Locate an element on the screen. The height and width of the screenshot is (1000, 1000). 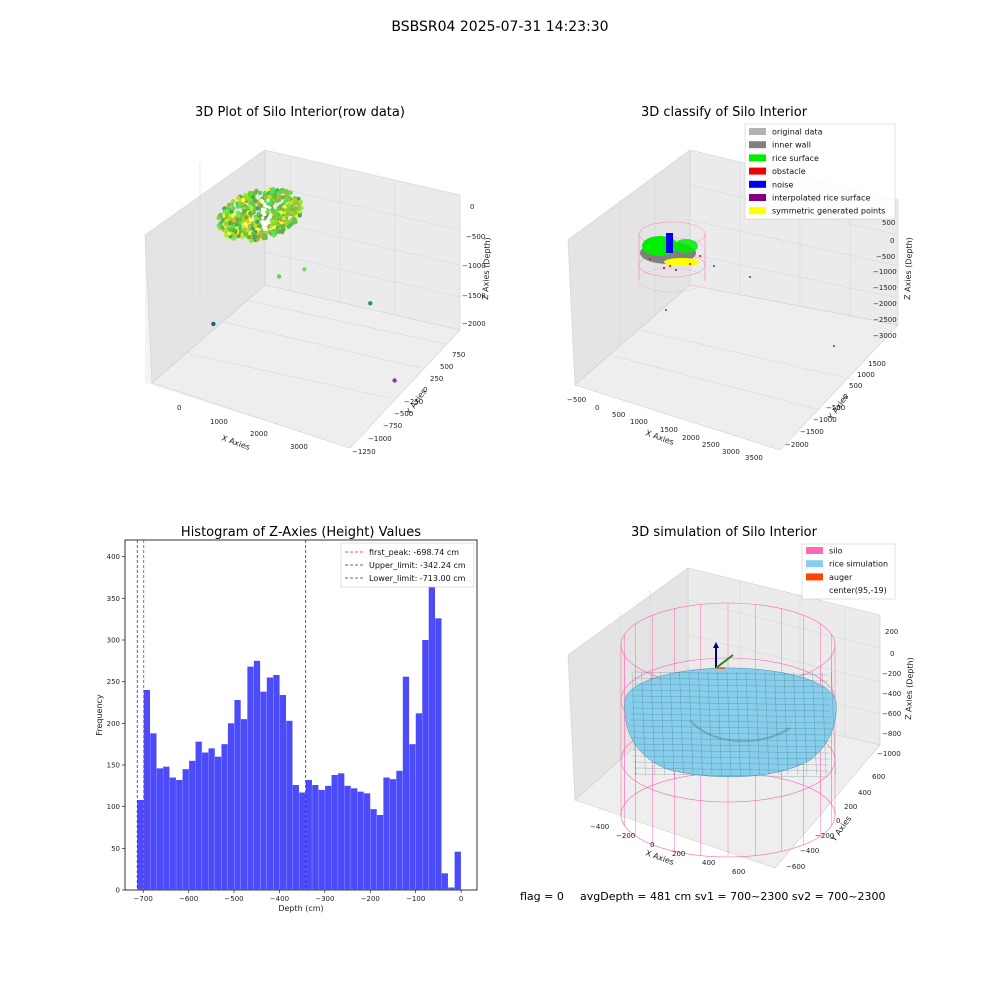
simulation-legend: silo rice simulation auger center(95,-19) is located at coordinates (848, 571).